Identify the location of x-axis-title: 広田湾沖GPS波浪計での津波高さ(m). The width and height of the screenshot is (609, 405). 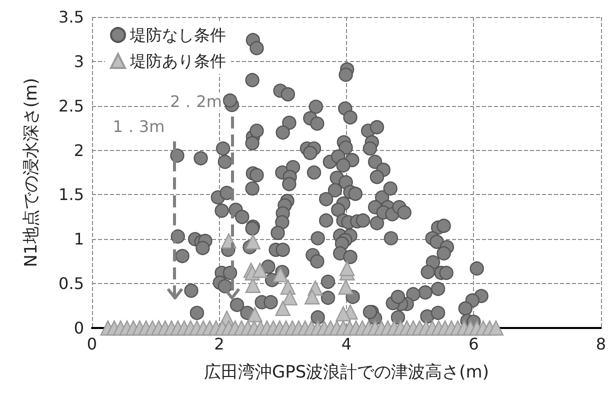
(346, 372).